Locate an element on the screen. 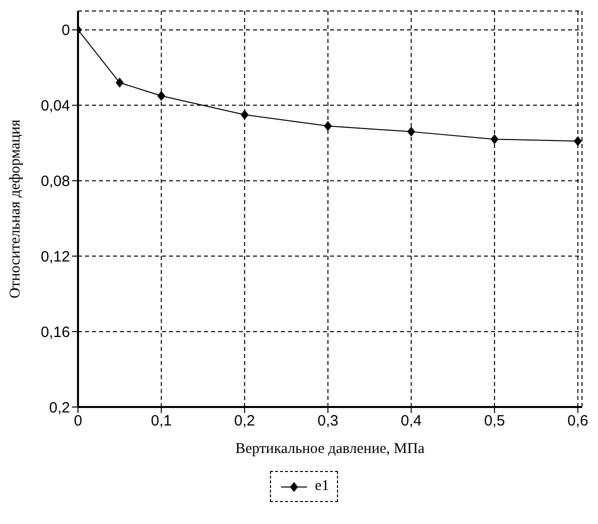 This screenshot has width=598, height=524. x-axis-title: Вертикальное давление, МПа is located at coordinates (330, 449).